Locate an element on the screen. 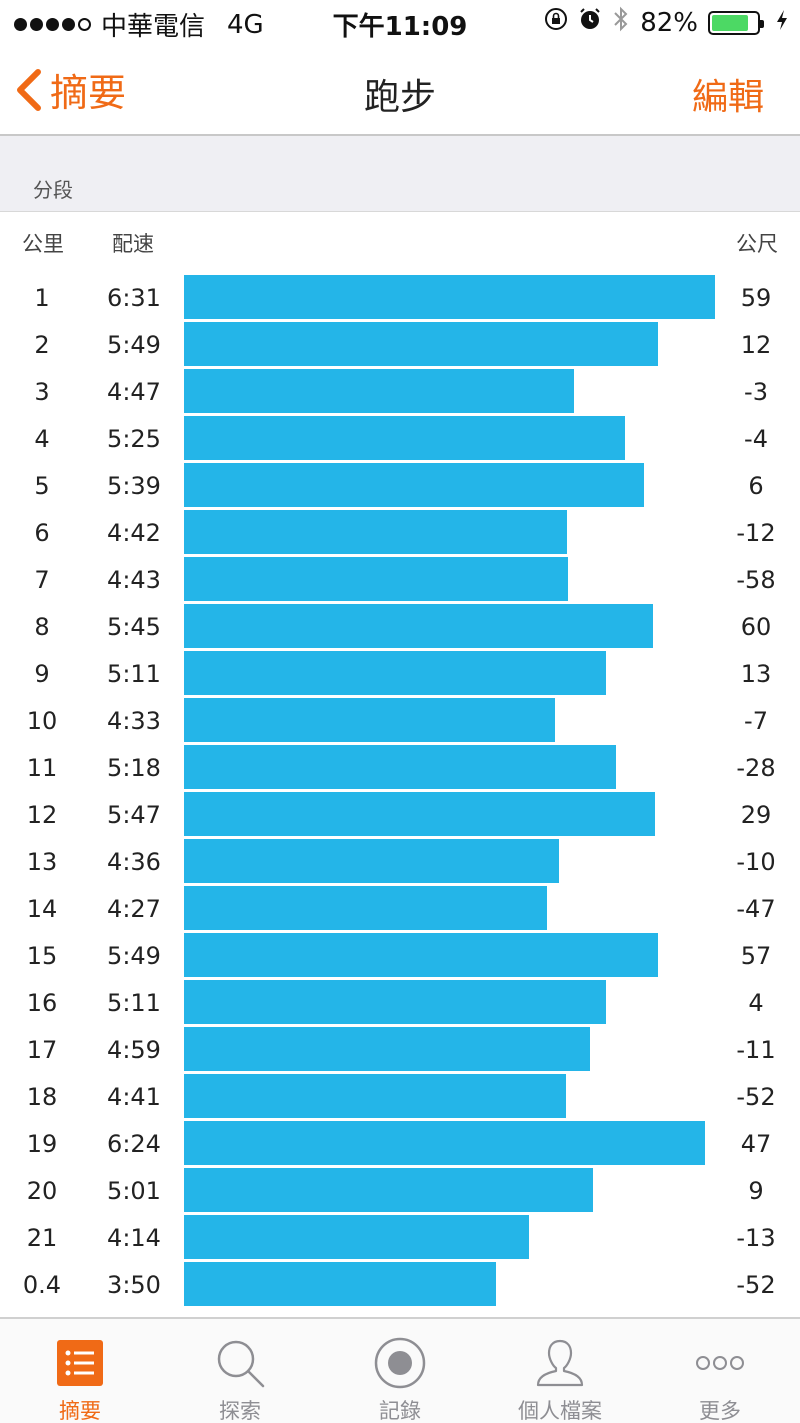 This screenshot has width=800, height=1423. split-elevation: -52 is located at coordinates (756, 1285).